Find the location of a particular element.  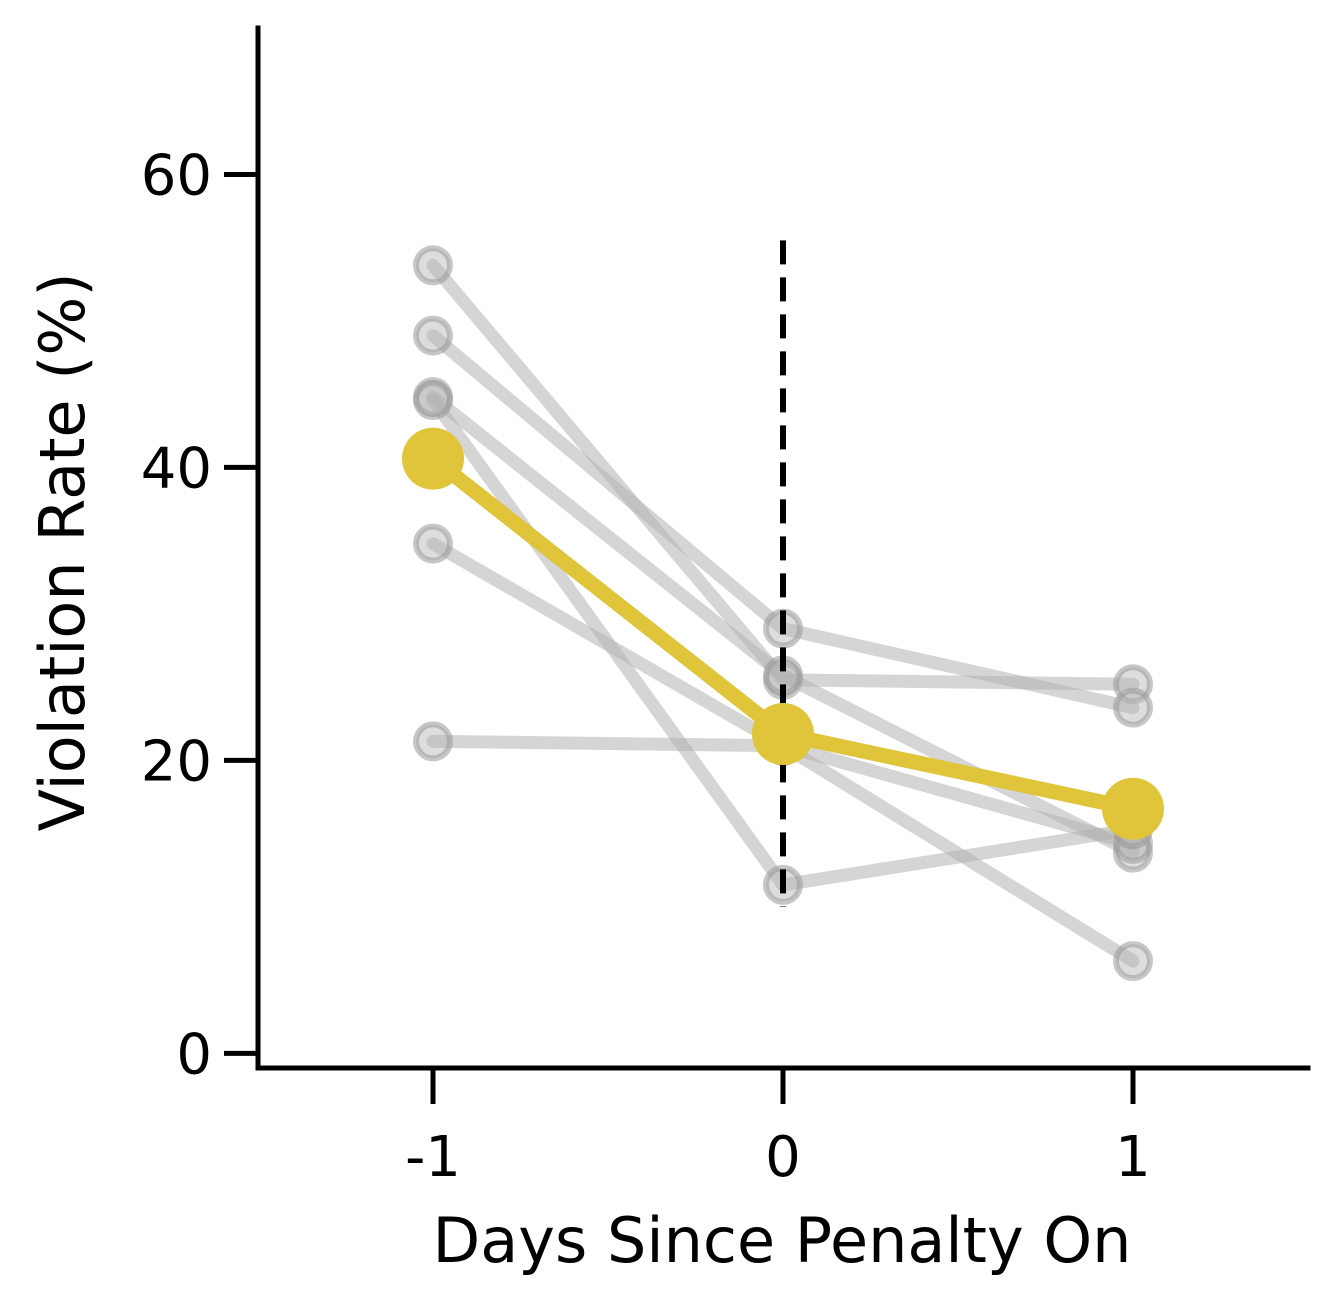

y-axis-label: Violation Rate (%) is located at coordinates (62, 551).